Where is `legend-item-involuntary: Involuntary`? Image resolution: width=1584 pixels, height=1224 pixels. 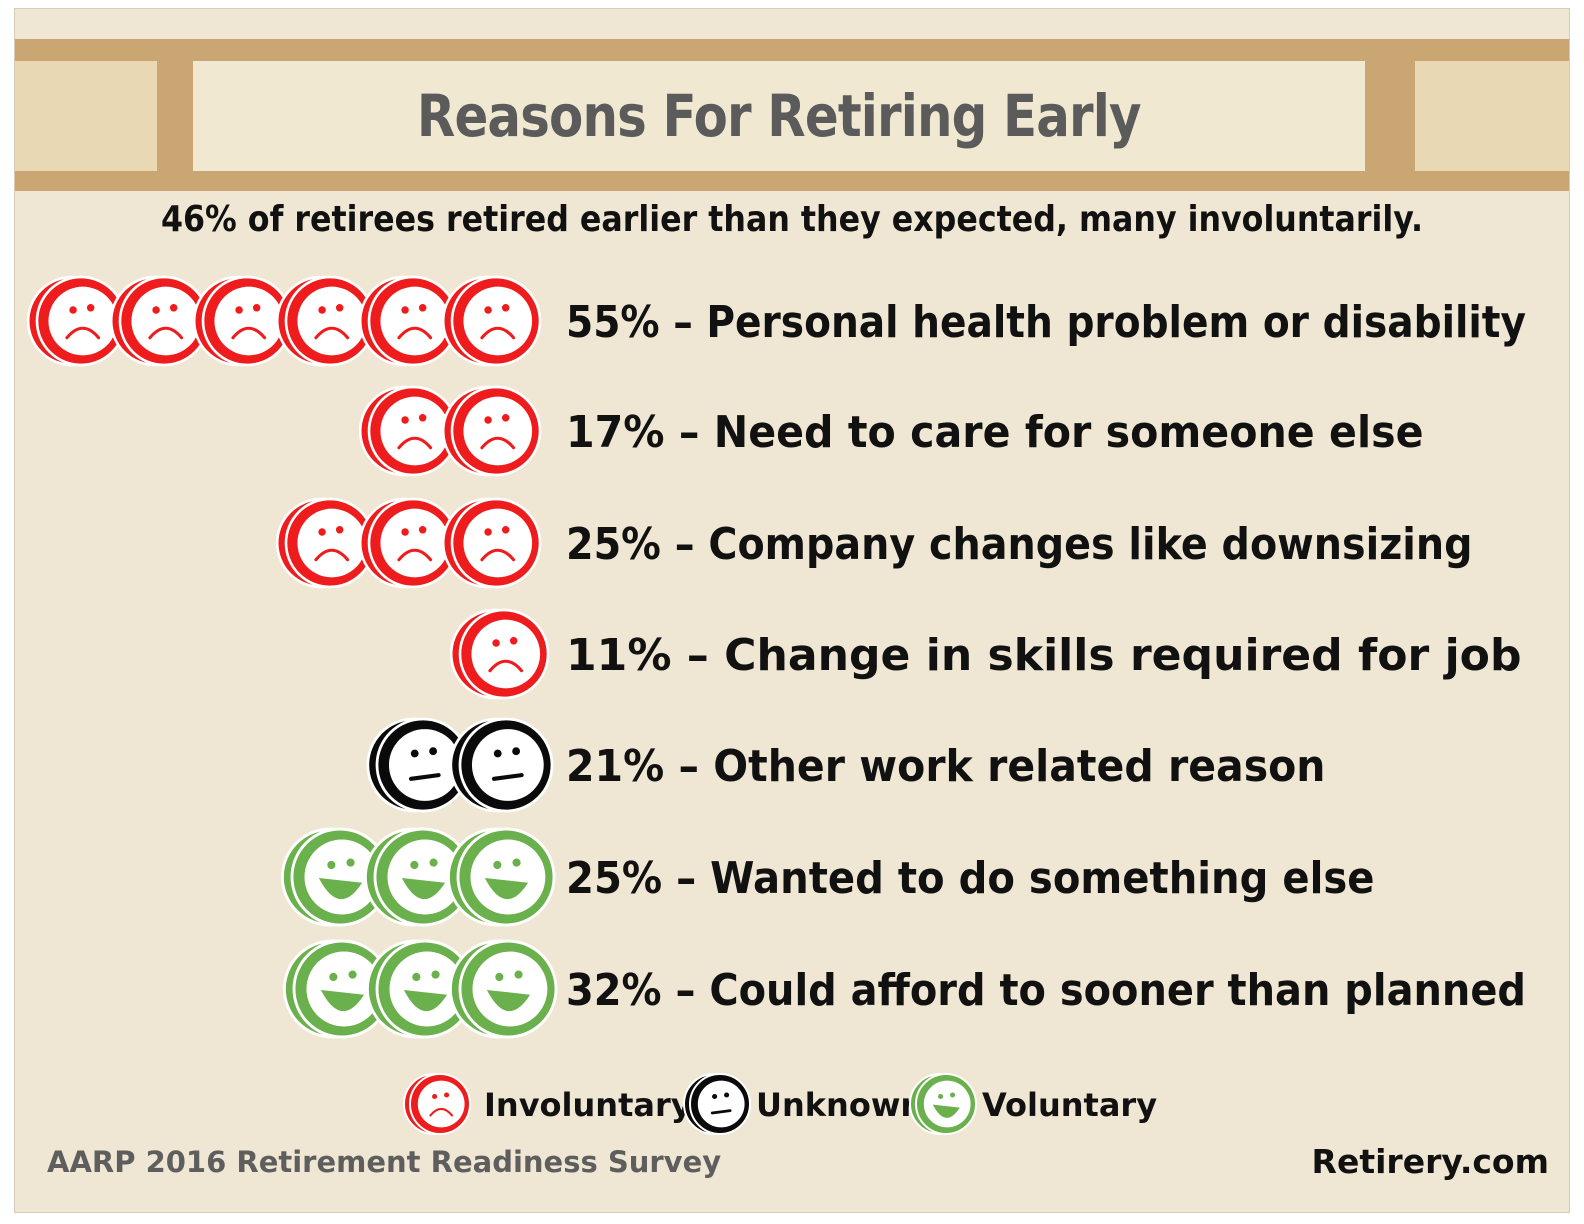 legend-item-involuntary: Involuntary is located at coordinates (547, 1104).